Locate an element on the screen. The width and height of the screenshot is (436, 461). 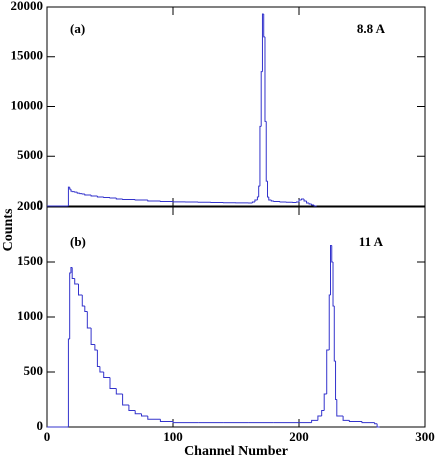
y-tick-label: 500 is located at coordinates (34, 370).